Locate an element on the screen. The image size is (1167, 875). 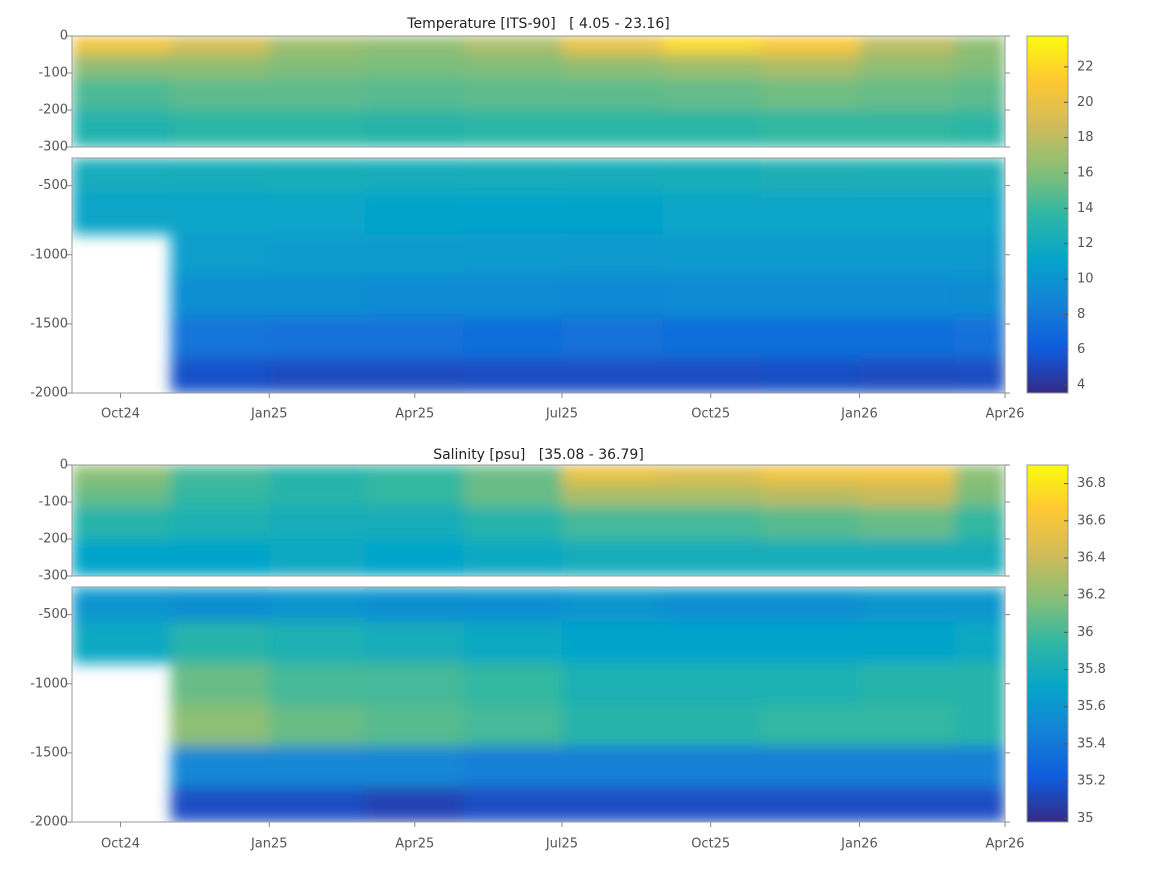
x-tick-label: Oct25 is located at coordinates (710, 414).